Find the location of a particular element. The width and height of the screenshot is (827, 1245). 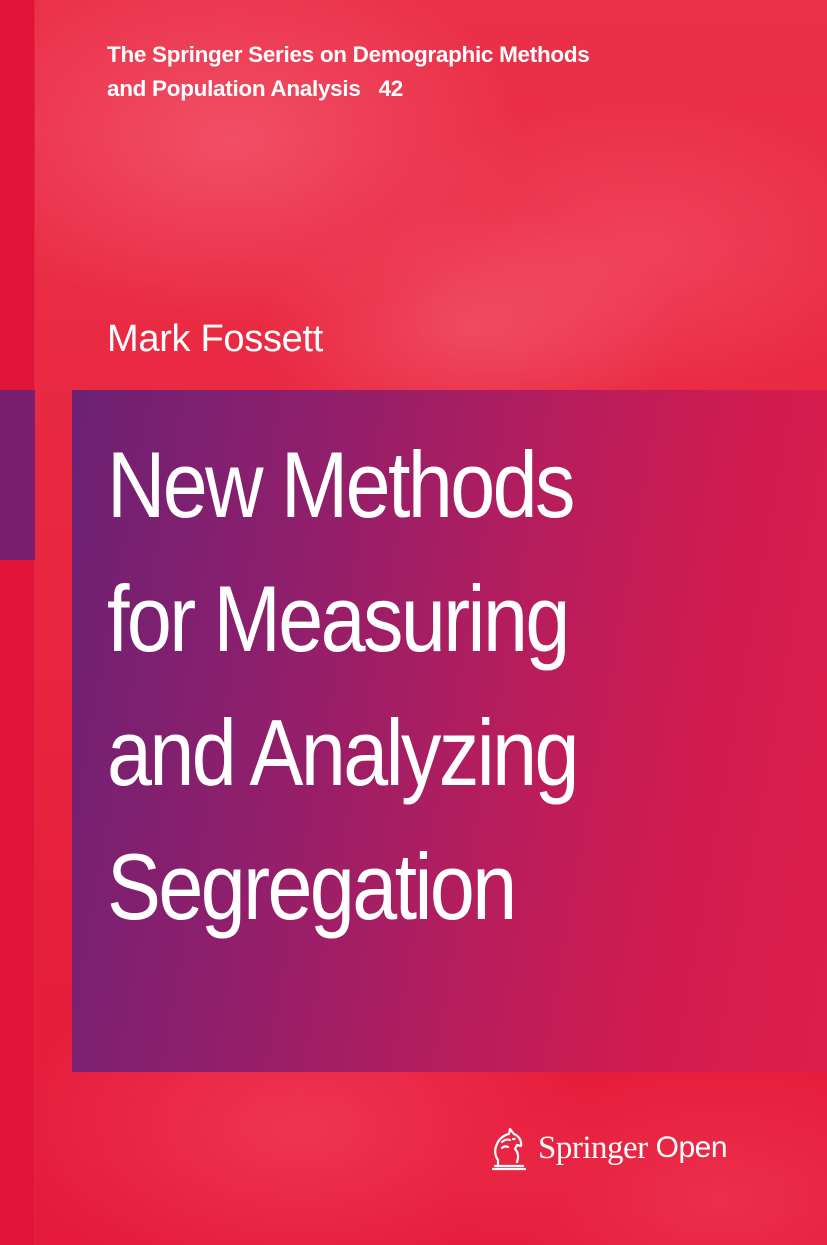

book-title-line-4: Segregation is located at coordinates (312, 886).